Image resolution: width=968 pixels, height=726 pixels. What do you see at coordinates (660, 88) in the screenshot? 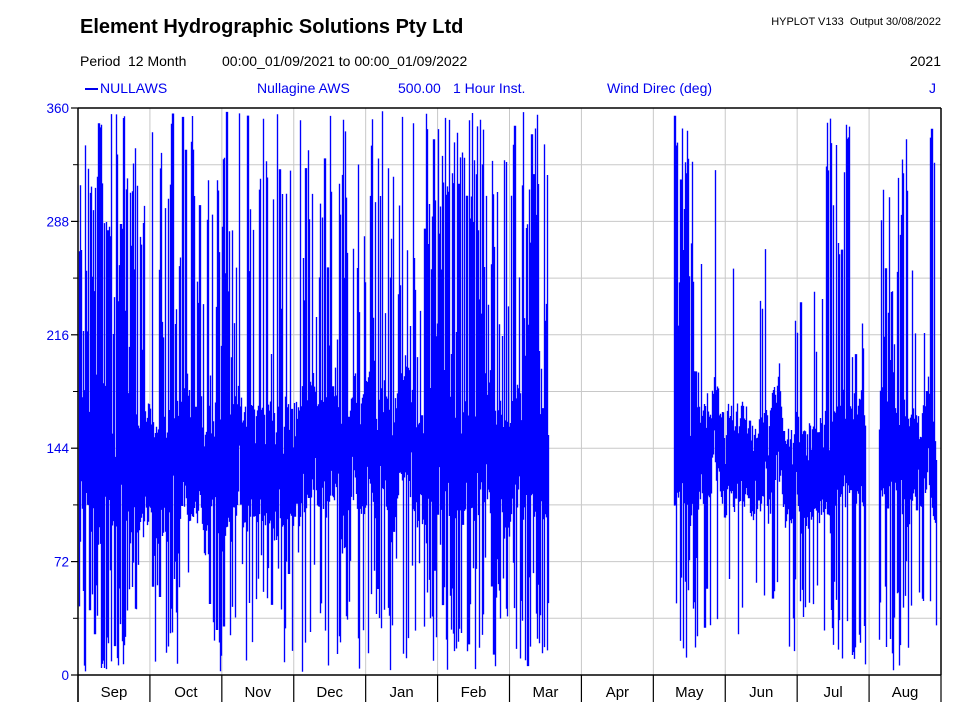
I see `legend-variable-name: Wind Direc (deg)` at bounding box center [660, 88].